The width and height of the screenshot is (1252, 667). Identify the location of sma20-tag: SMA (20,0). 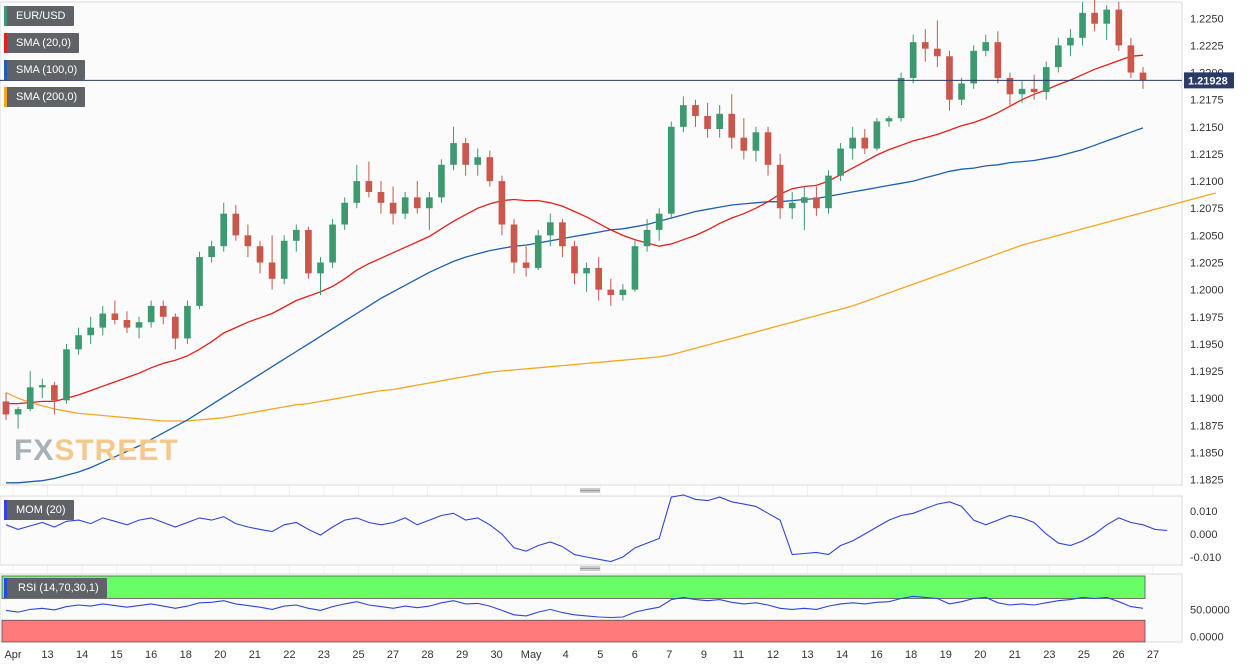
(42, 43).